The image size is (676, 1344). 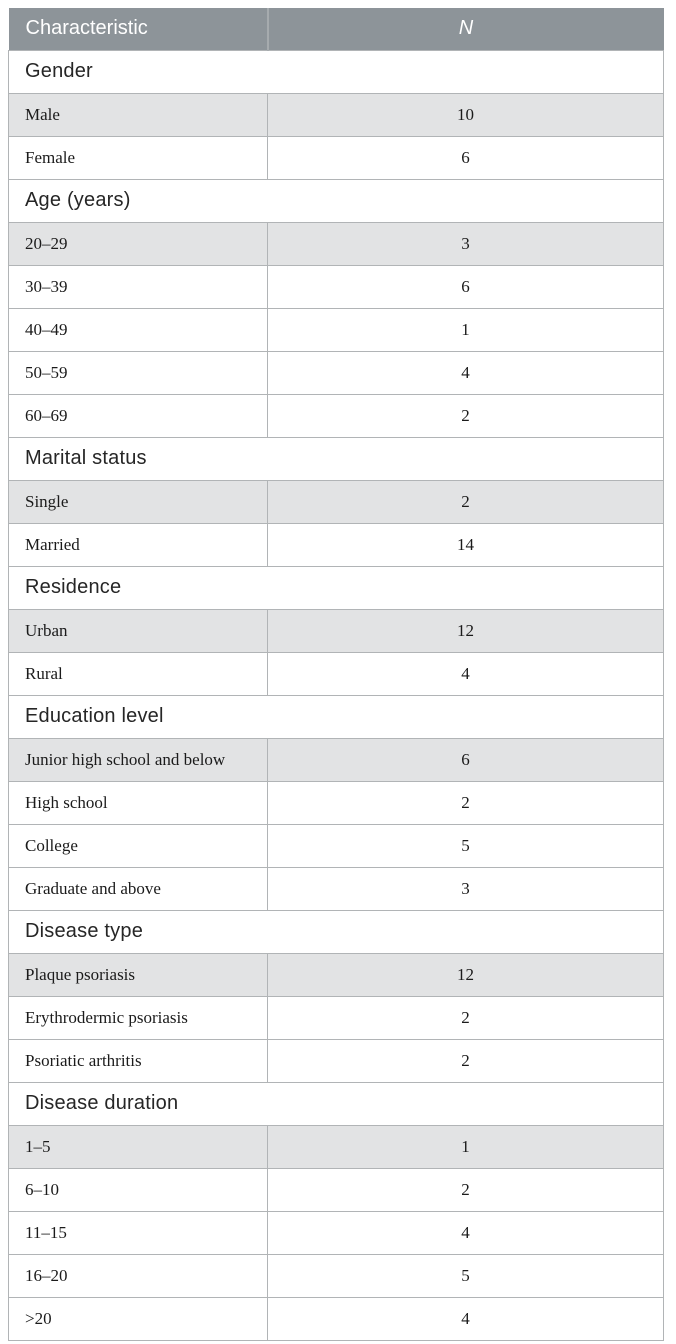 I want to click on row-n-value: 10, so click(x=465, y=114).